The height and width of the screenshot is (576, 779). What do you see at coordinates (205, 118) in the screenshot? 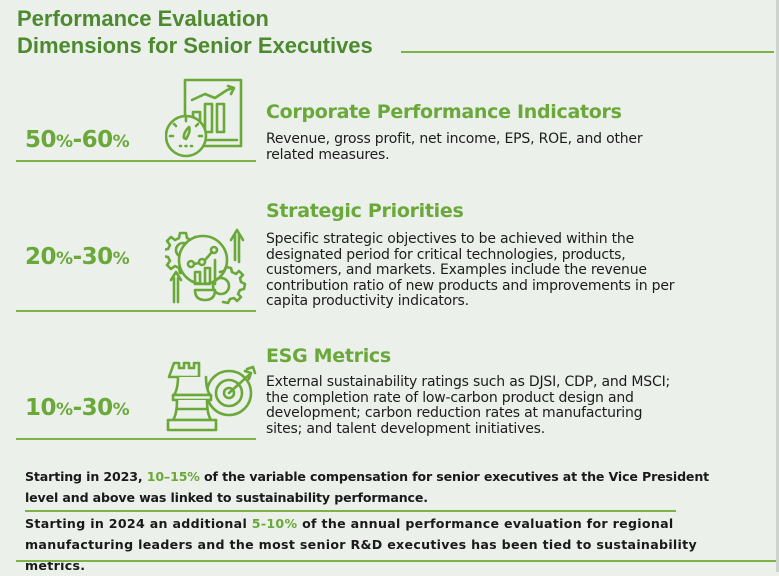
I see `dashboard-chart-icon` at bounding box center [205, 118].